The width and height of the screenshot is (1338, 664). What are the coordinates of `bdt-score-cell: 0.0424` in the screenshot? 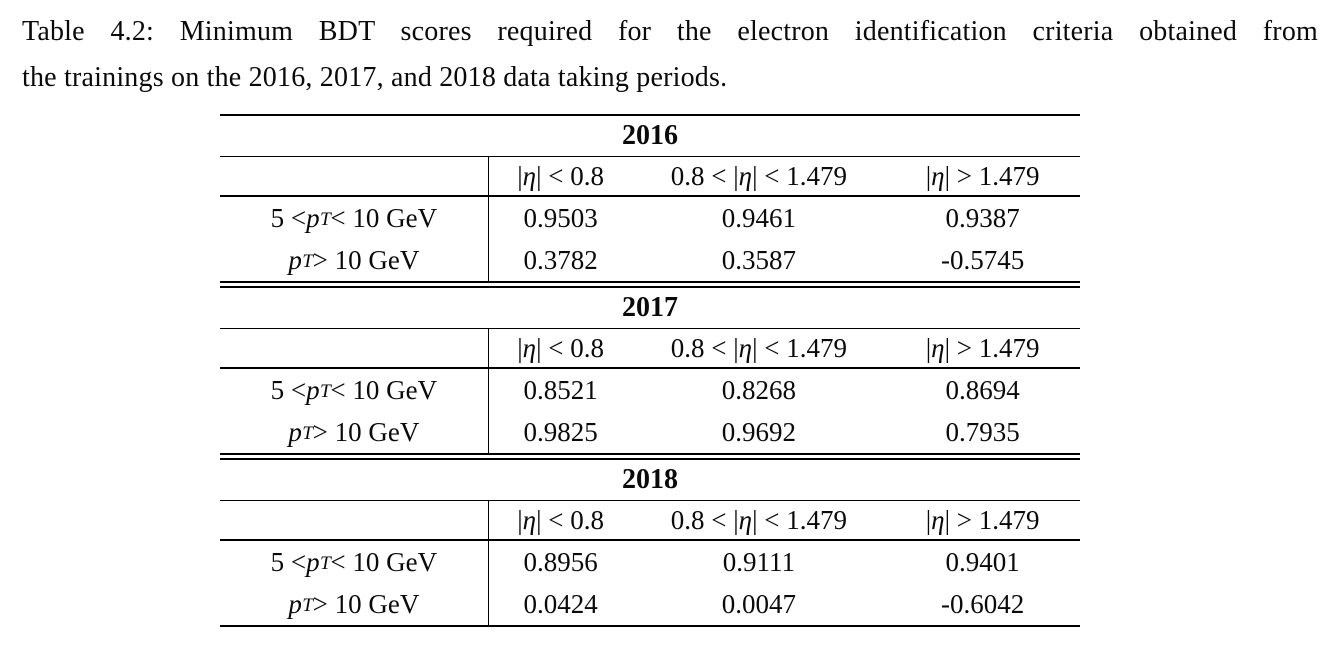 It's located at (560, 603).